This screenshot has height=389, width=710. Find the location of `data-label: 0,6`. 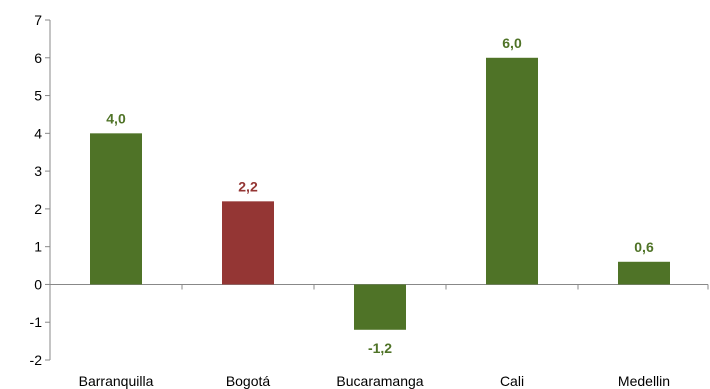

data-label: 0,6 is located at coordinates (644, 247).